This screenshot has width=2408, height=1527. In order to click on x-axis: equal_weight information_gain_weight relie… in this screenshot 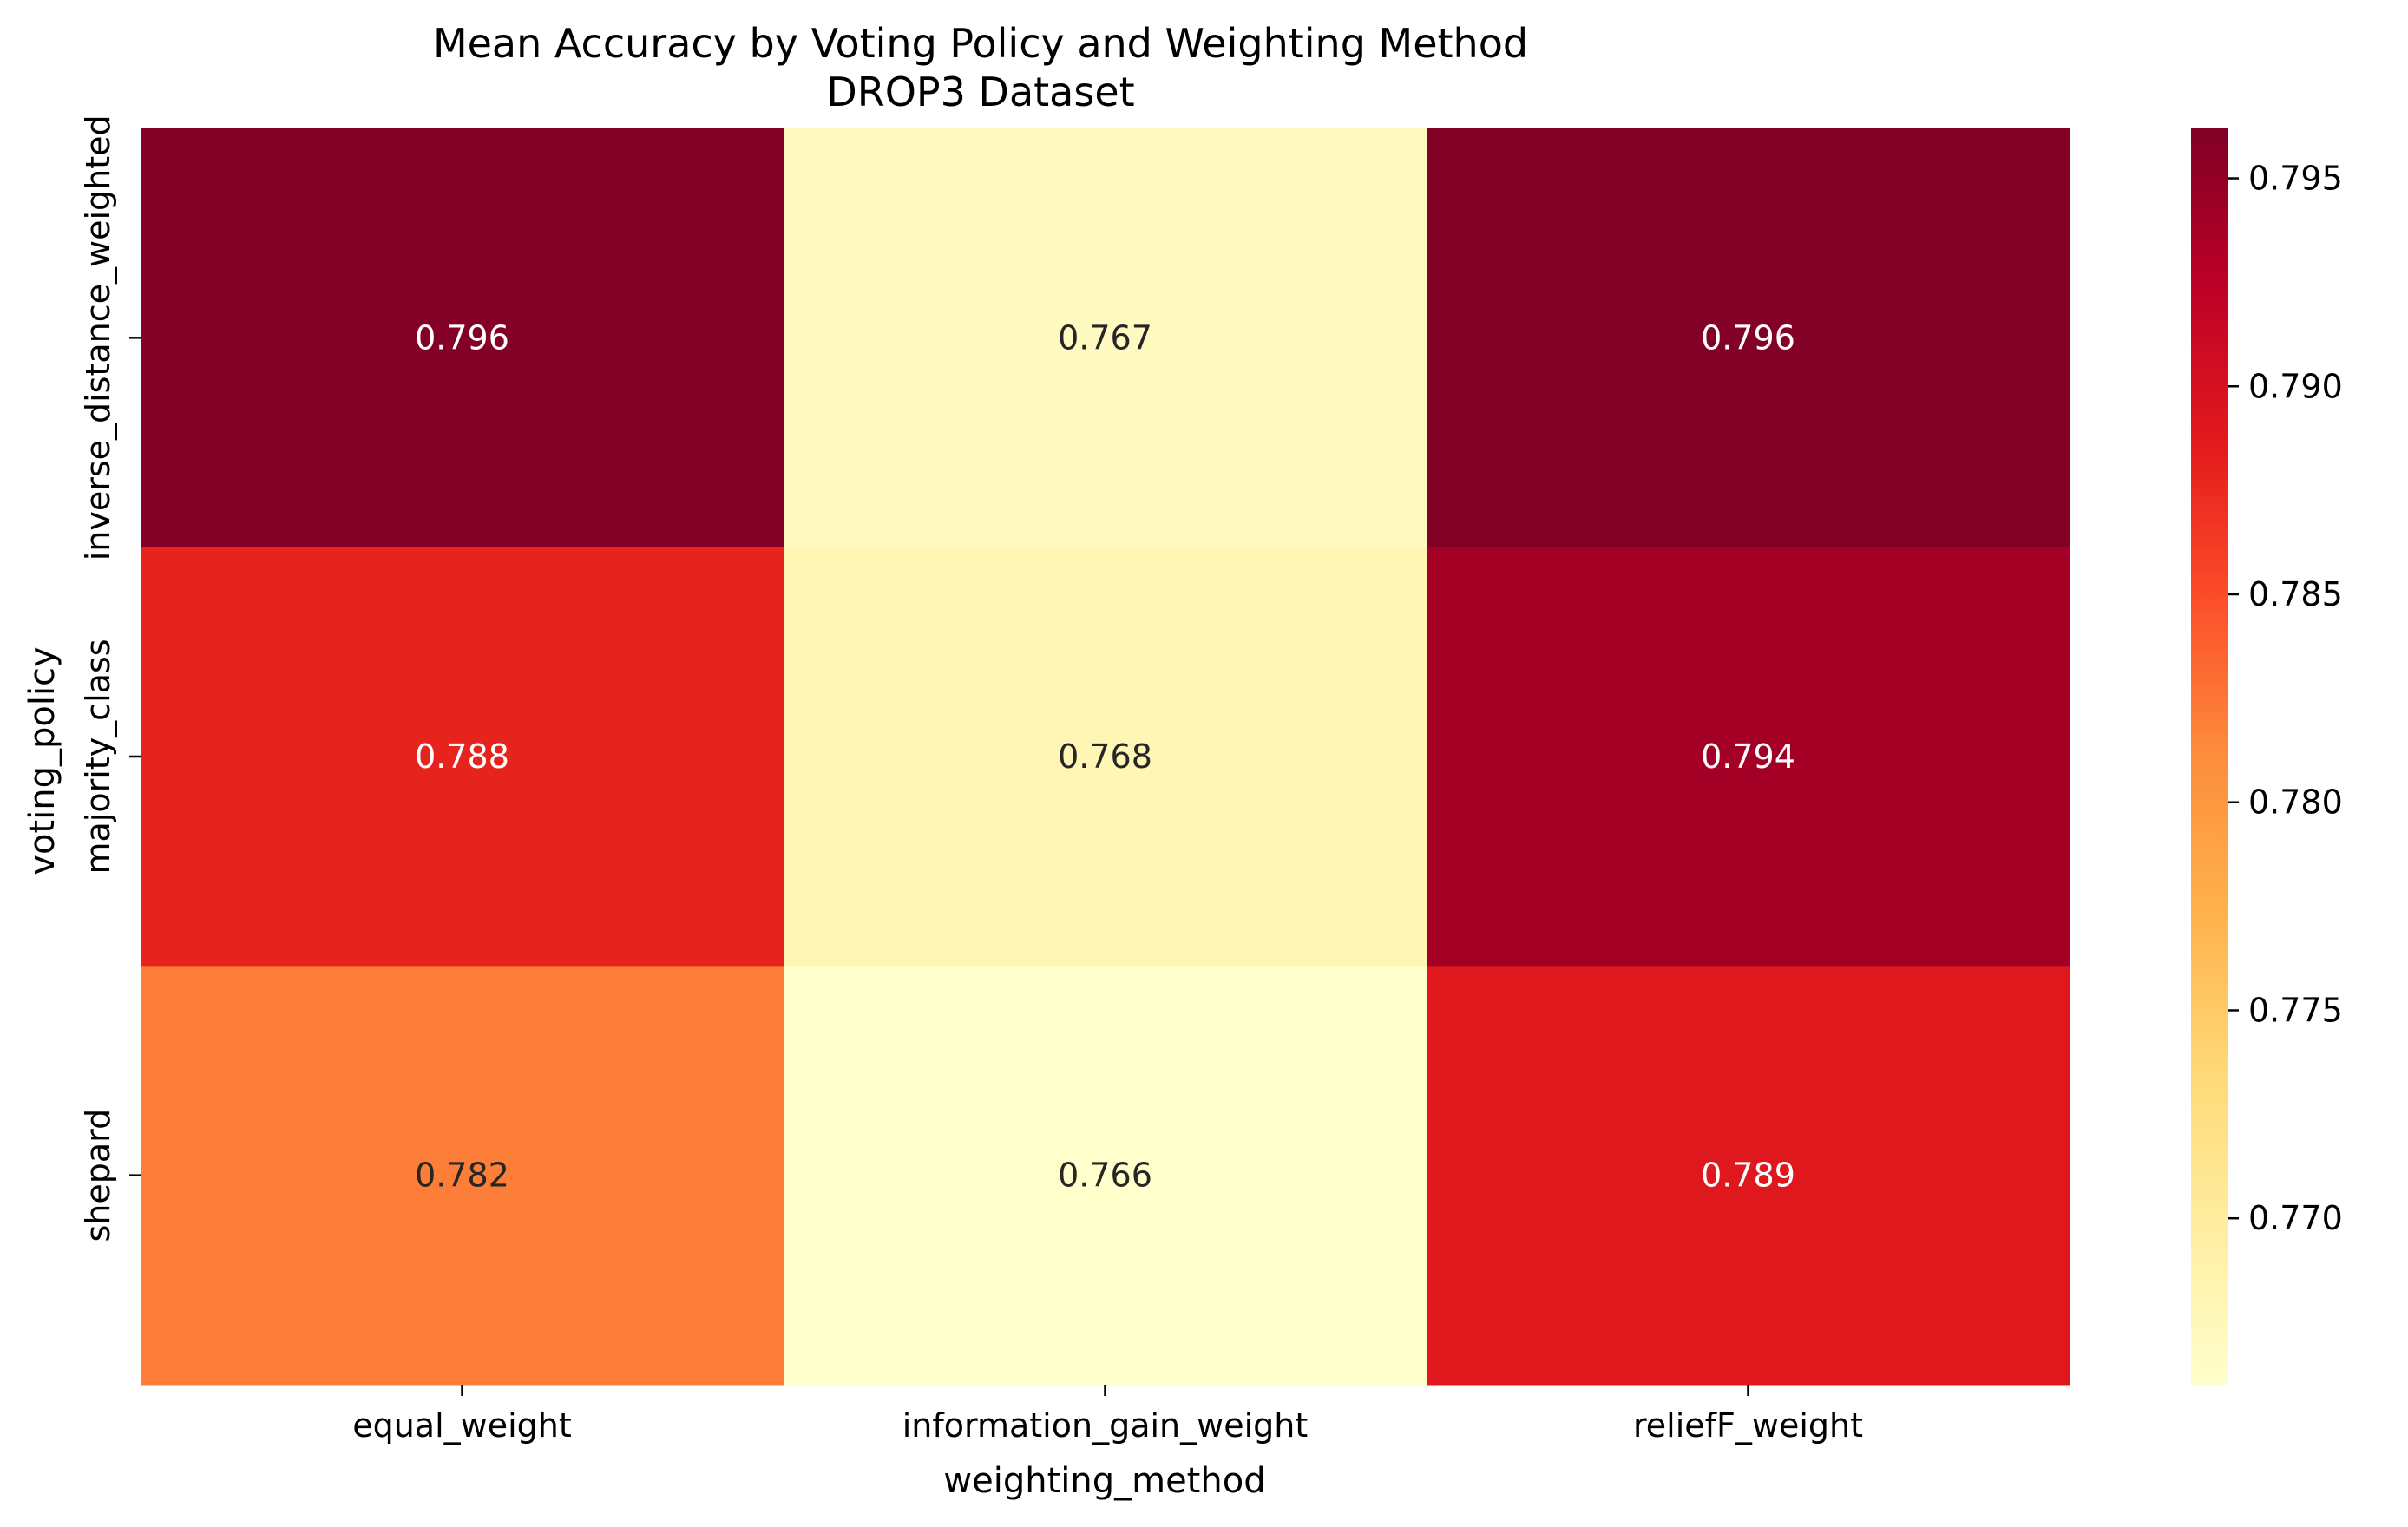, I will do `click(1107, 1415)`.